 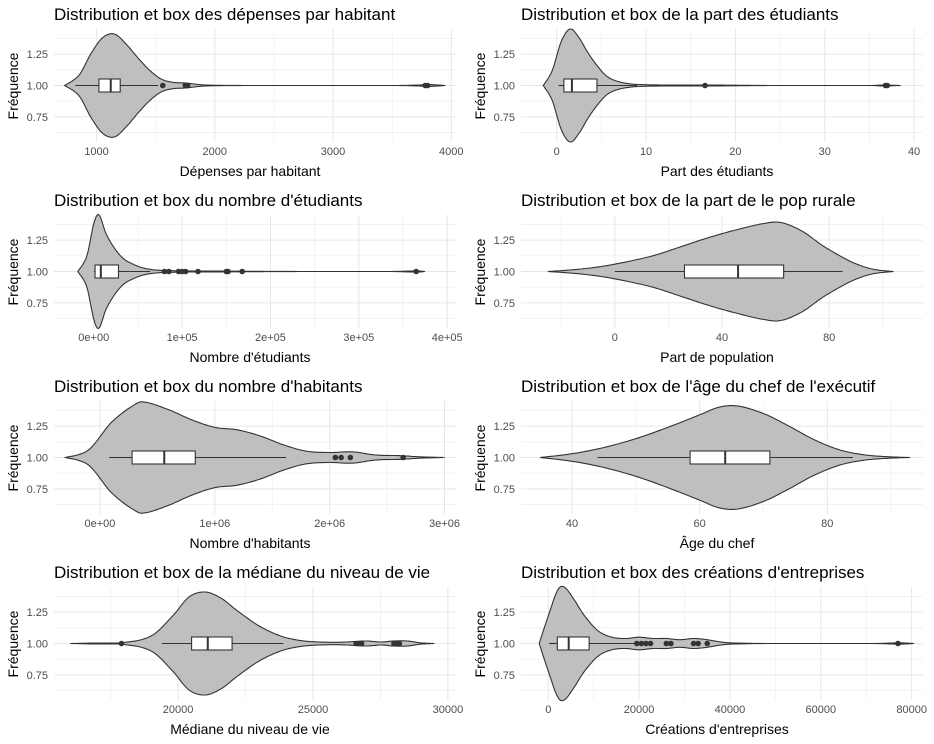 What do you see at coordinates (358, 338) in the screenshot?
I see `x-tick-label: 3e+05` at bounding box center [358, 338].